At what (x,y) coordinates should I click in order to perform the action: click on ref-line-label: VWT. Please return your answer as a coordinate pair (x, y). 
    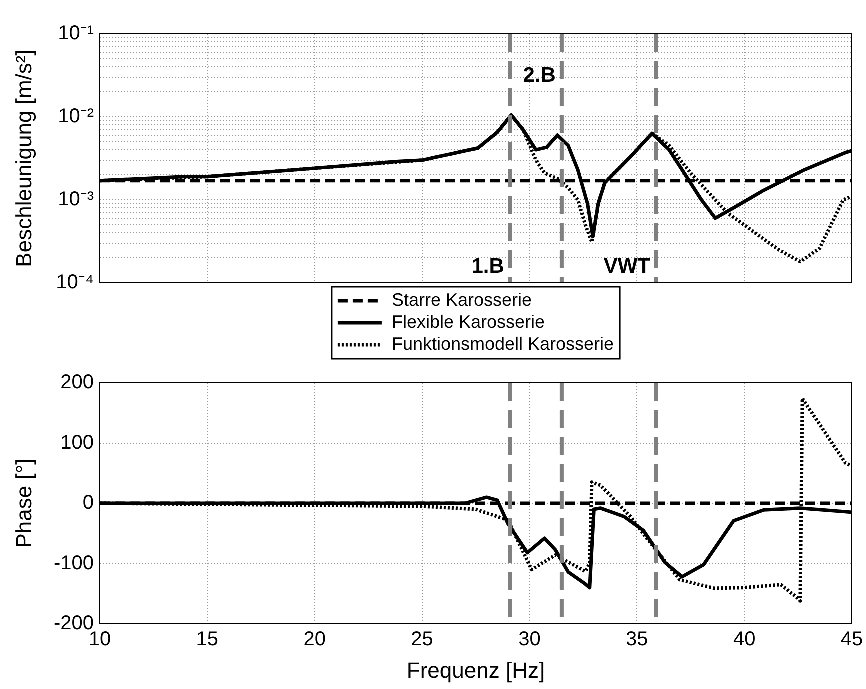
    Looking at the image, I should click on (627, 266).